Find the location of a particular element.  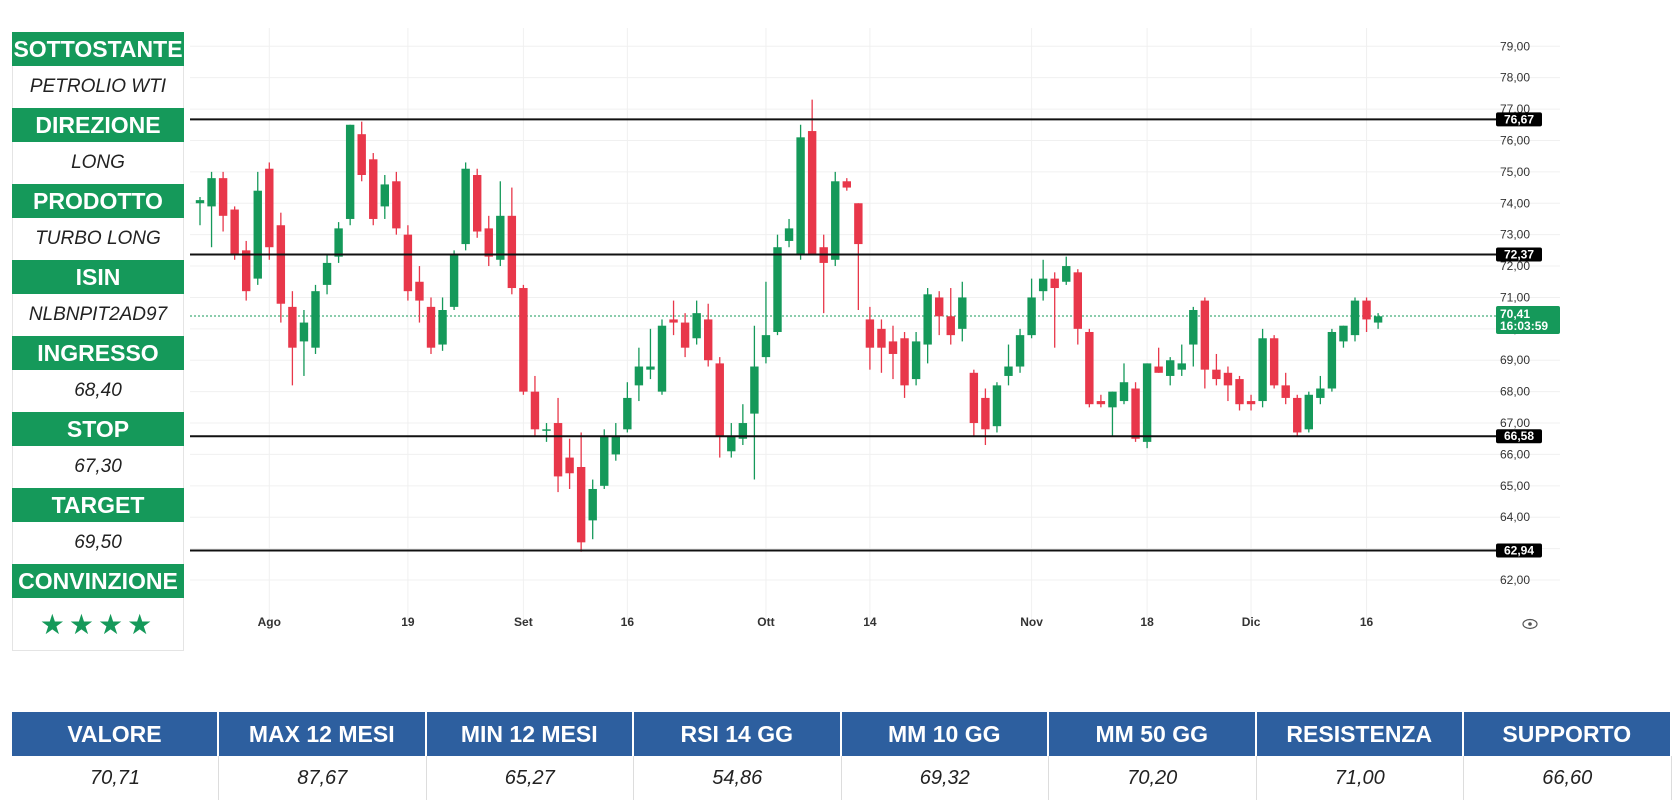

sidebar-label-convinzione: CONVINZIONE is located at coordinates (98, 581).